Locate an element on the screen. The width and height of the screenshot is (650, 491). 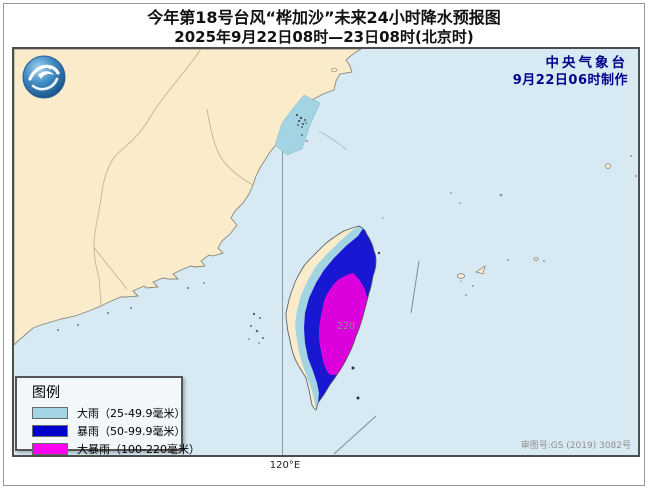
agency-credit: 中央气象台 9月22日06时制作 is located at coordinates (570, 72).